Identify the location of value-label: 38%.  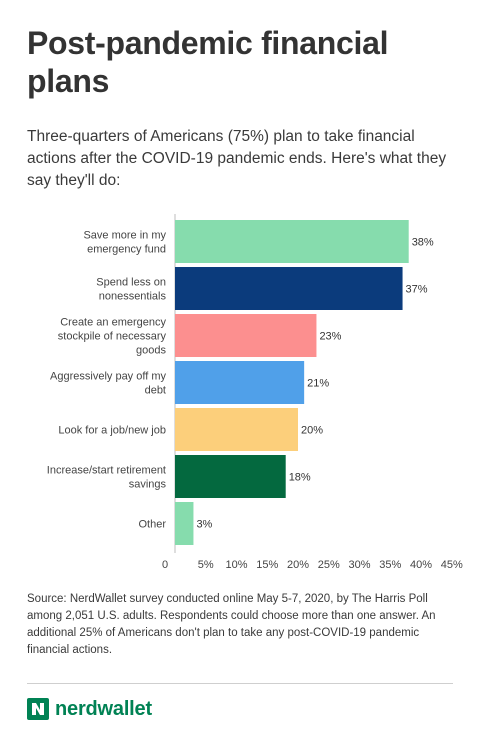
(423, 243).